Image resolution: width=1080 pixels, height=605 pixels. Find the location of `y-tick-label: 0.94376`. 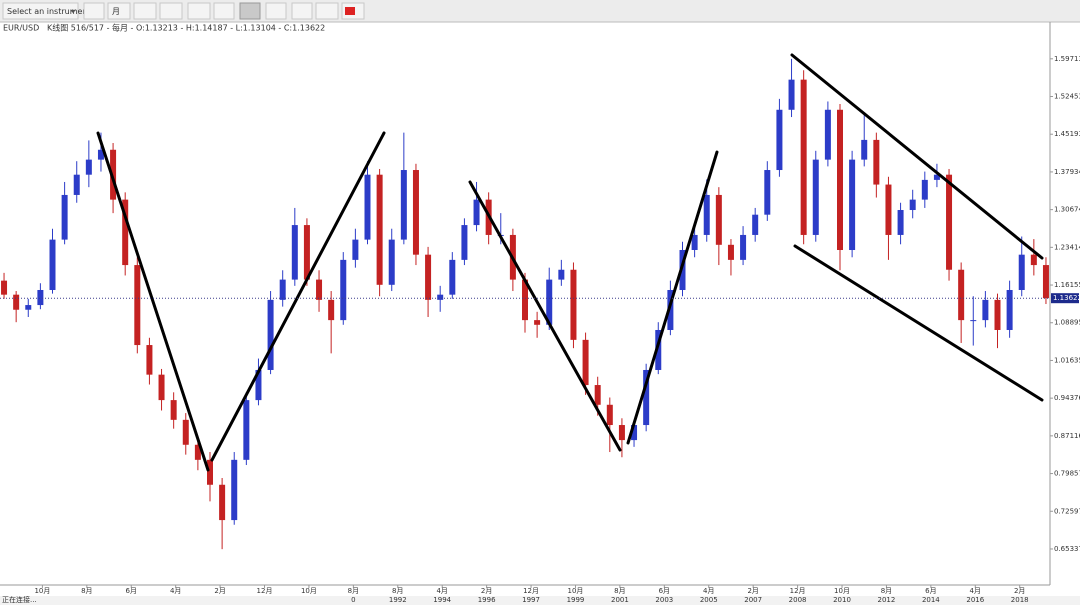

y-tick-label: 0.94376 is located at coordinates (1067, 398).